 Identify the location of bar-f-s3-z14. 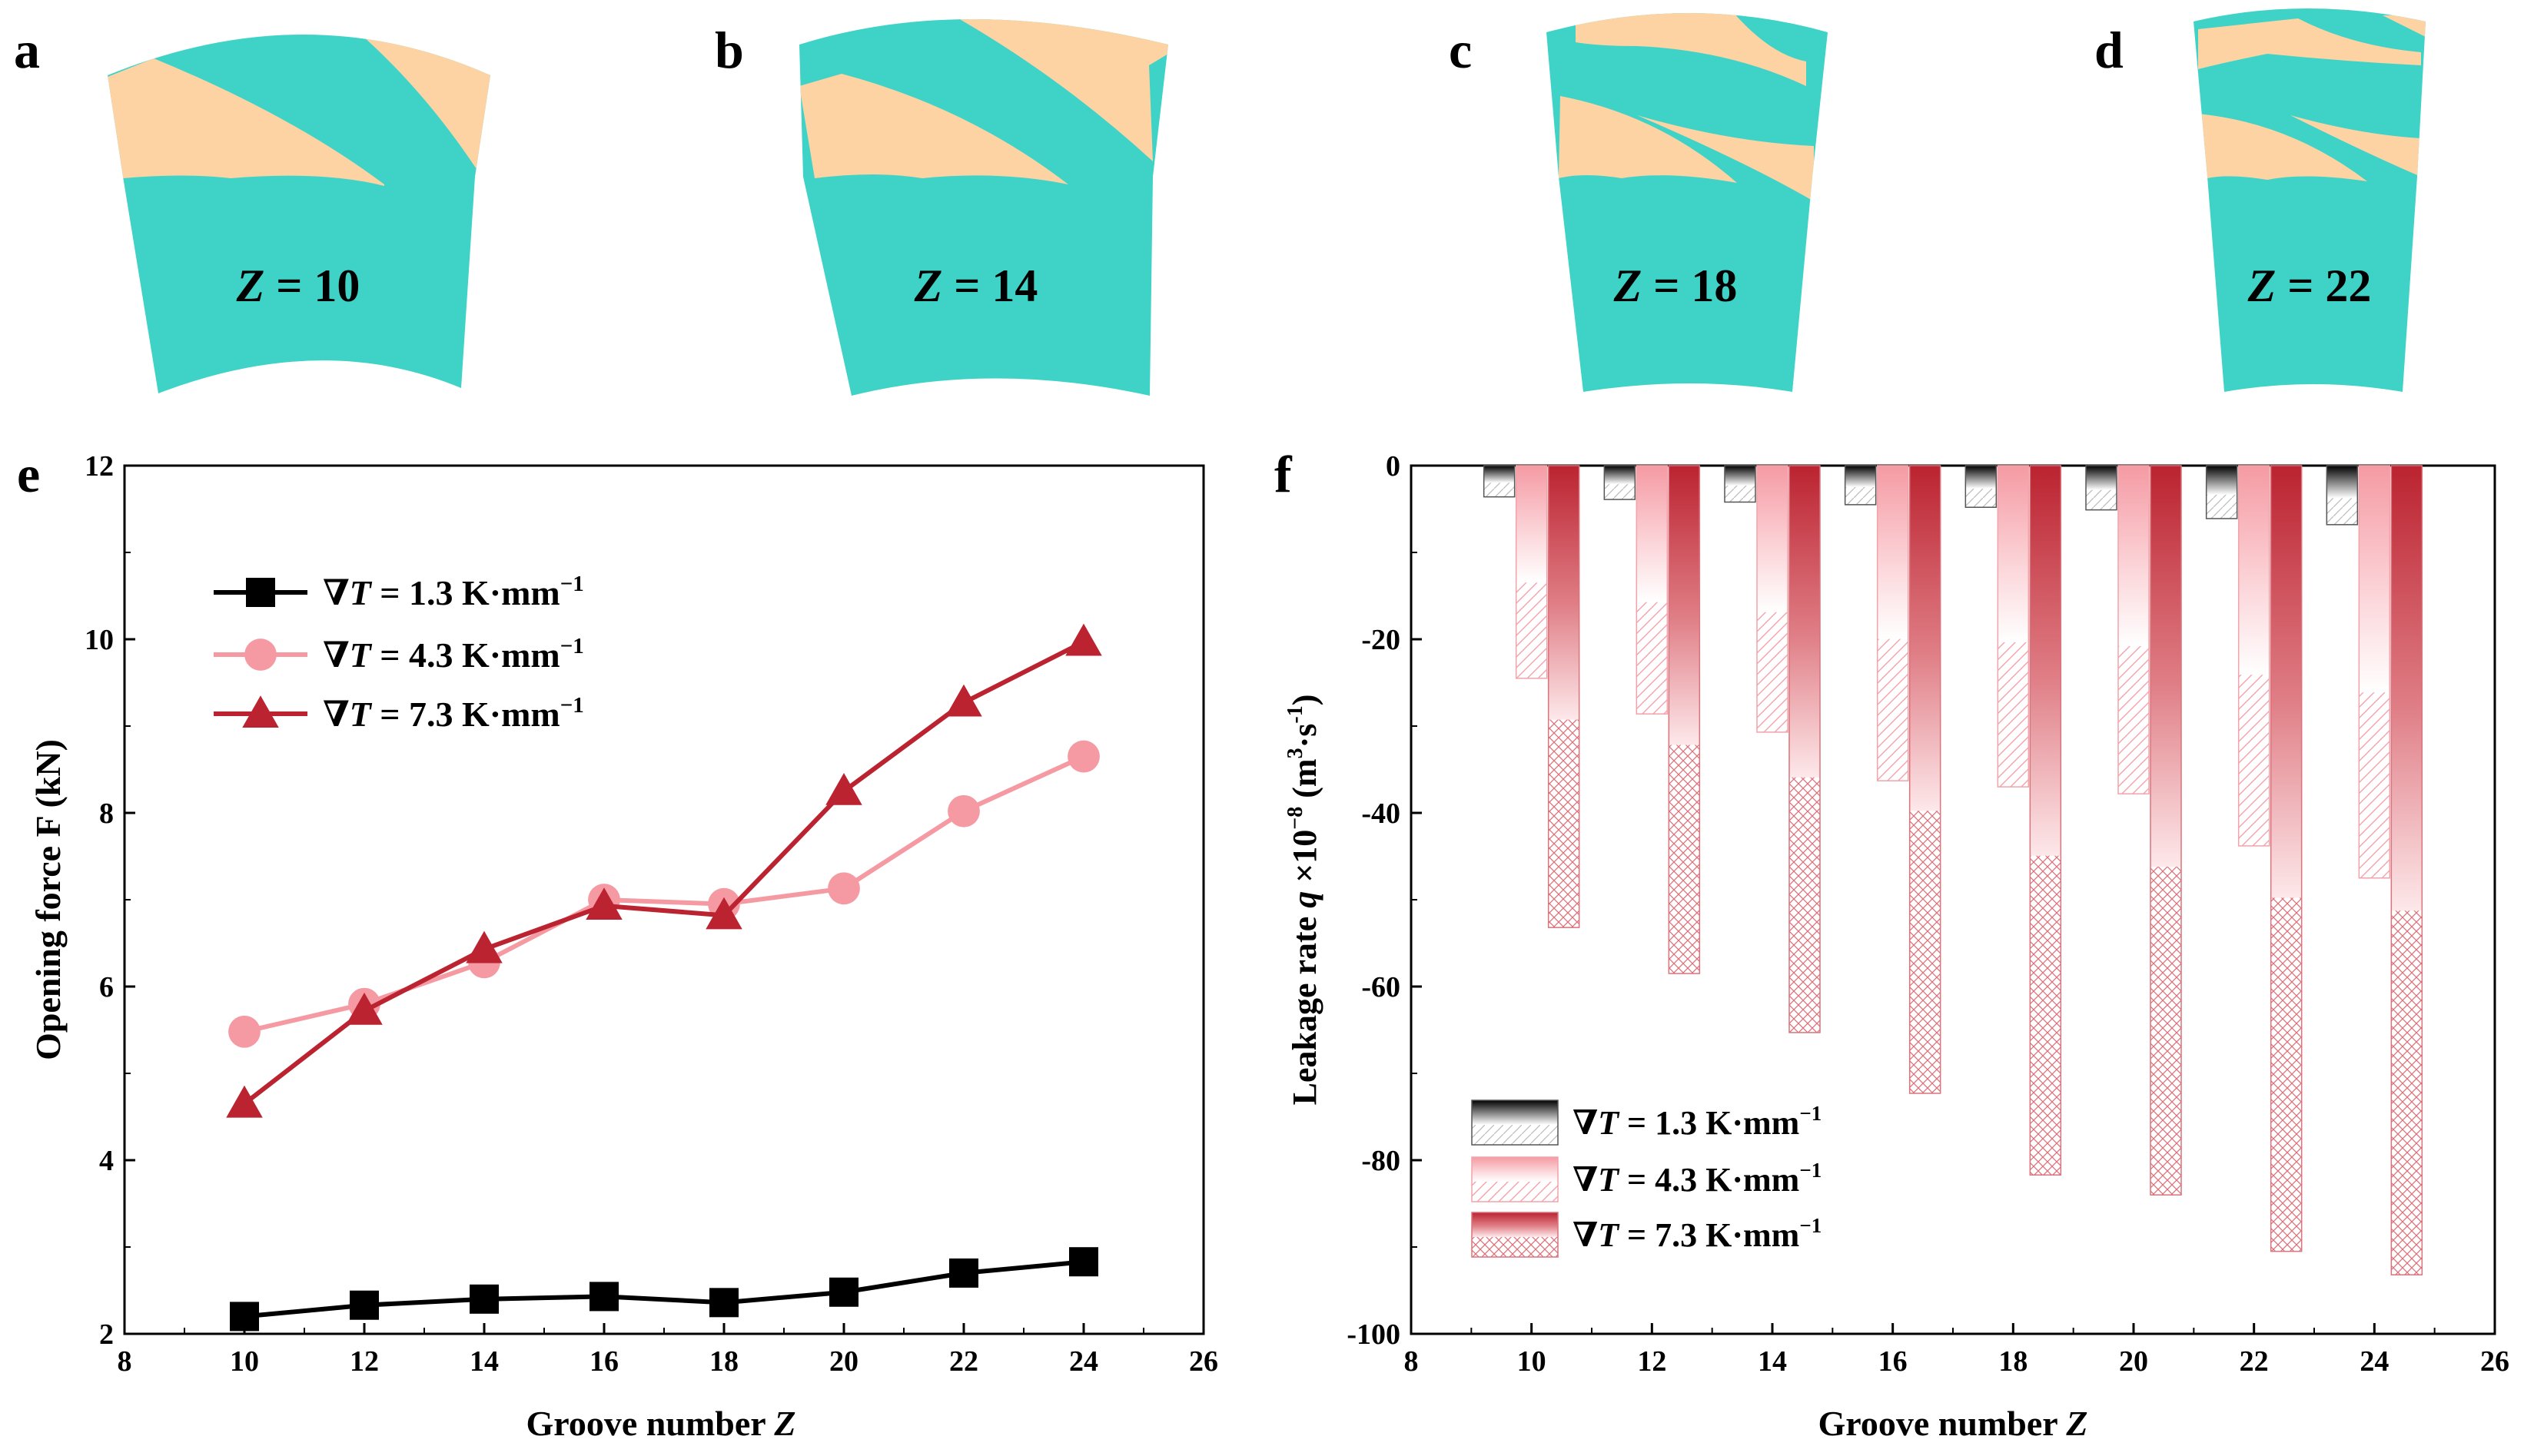
(1804, 749).